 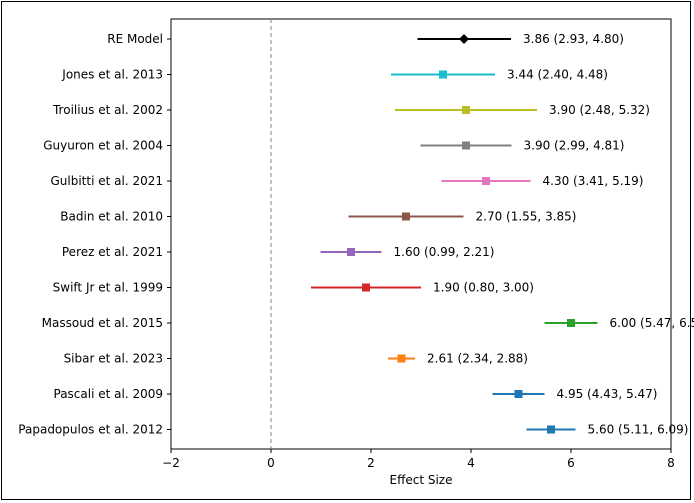 What do you see at coordinates (574, 146) in the screenshot?
I see `value-label: 3.90 (2.99, 4.81)` at bounding box center [574, 146].